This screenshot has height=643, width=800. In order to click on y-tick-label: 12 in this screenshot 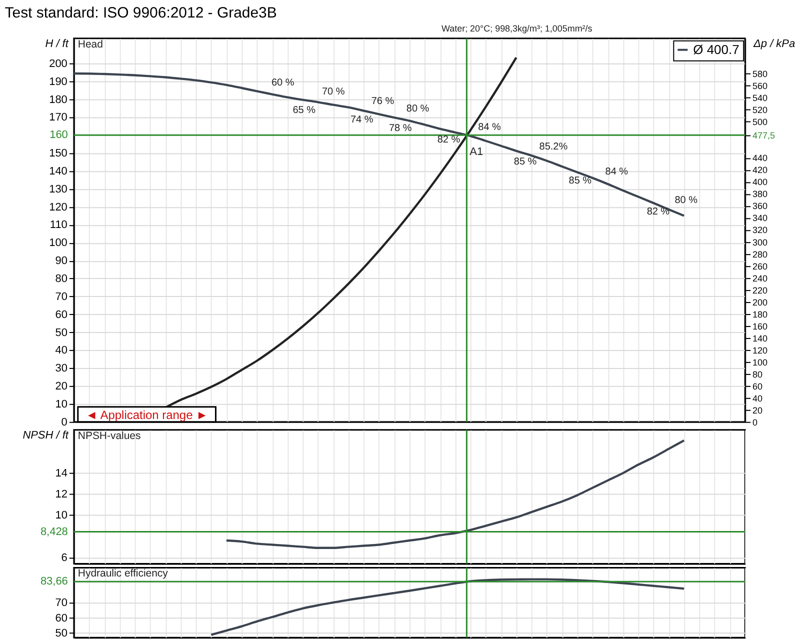, I will do `click(61, 494)`.